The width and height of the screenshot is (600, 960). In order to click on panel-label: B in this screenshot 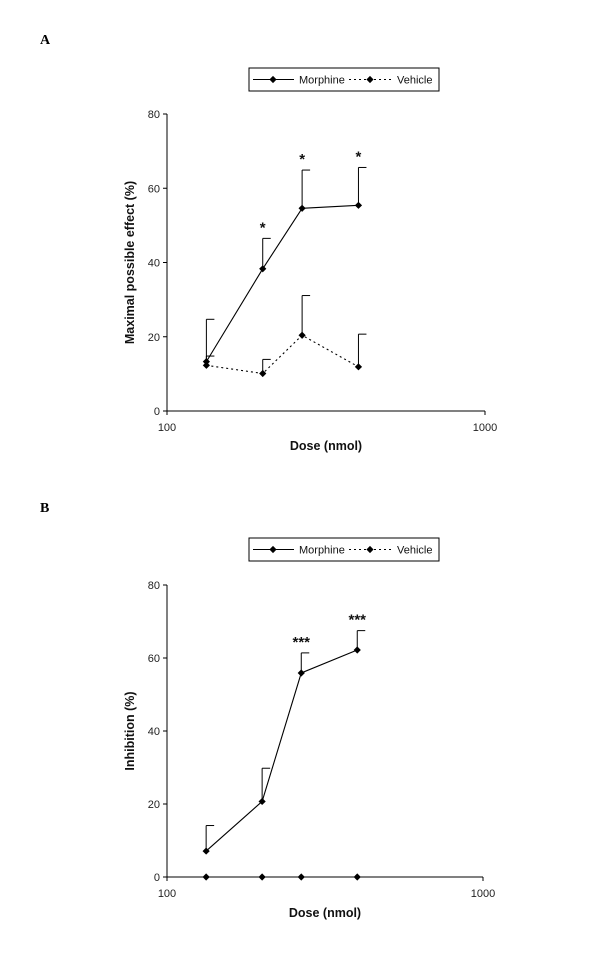, I will do `click(44, 508)`.